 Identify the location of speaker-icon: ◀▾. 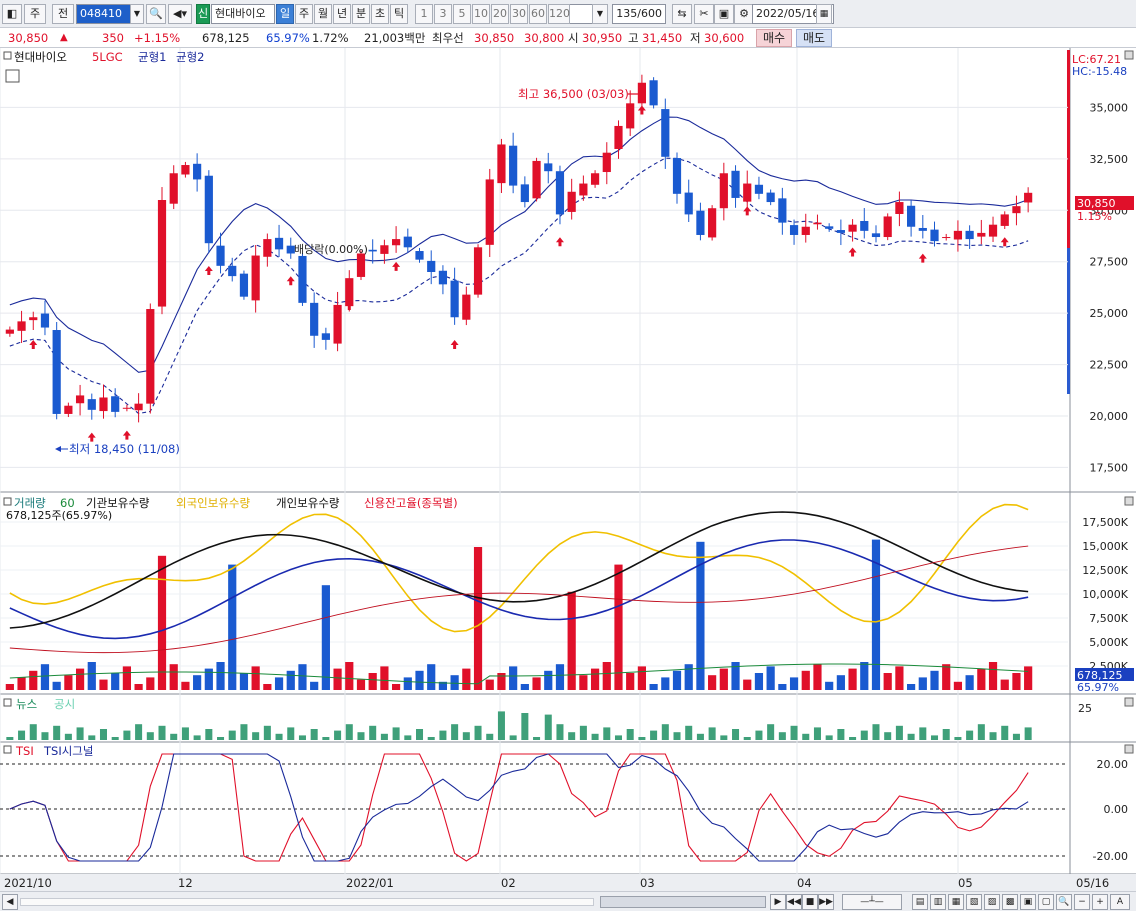
(180, 14).